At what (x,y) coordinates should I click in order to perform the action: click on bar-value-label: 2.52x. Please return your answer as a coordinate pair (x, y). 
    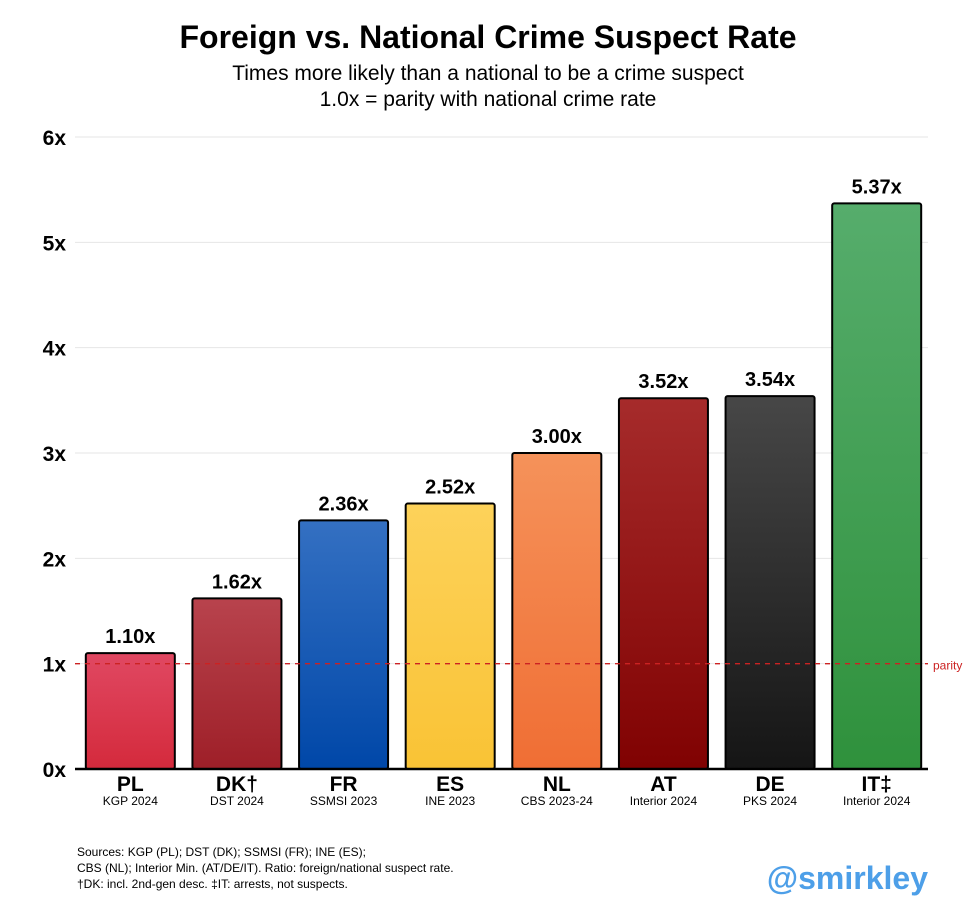
    Looking at the image, I should click on (450, 488).